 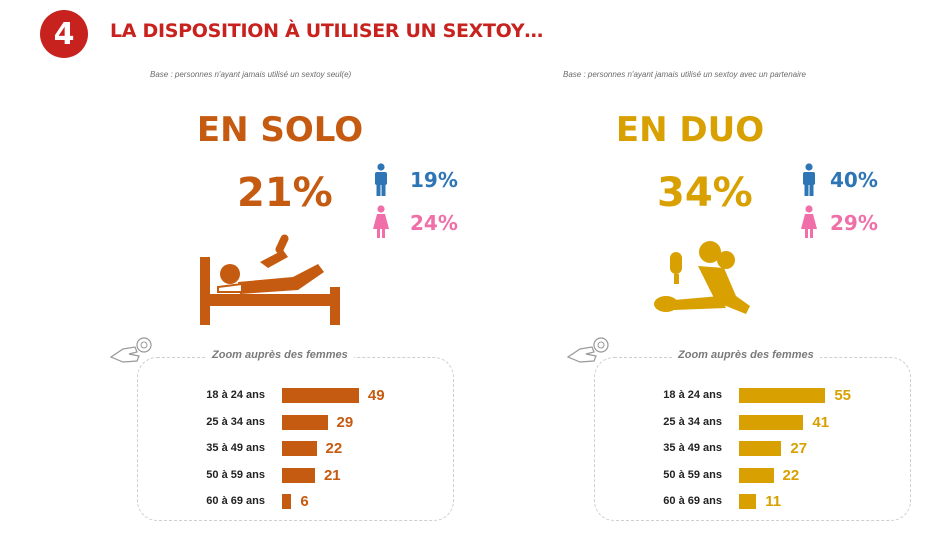 I want to click on duo-zoom-label: Zoom auprès des femmes, so click(x=746, y=355).